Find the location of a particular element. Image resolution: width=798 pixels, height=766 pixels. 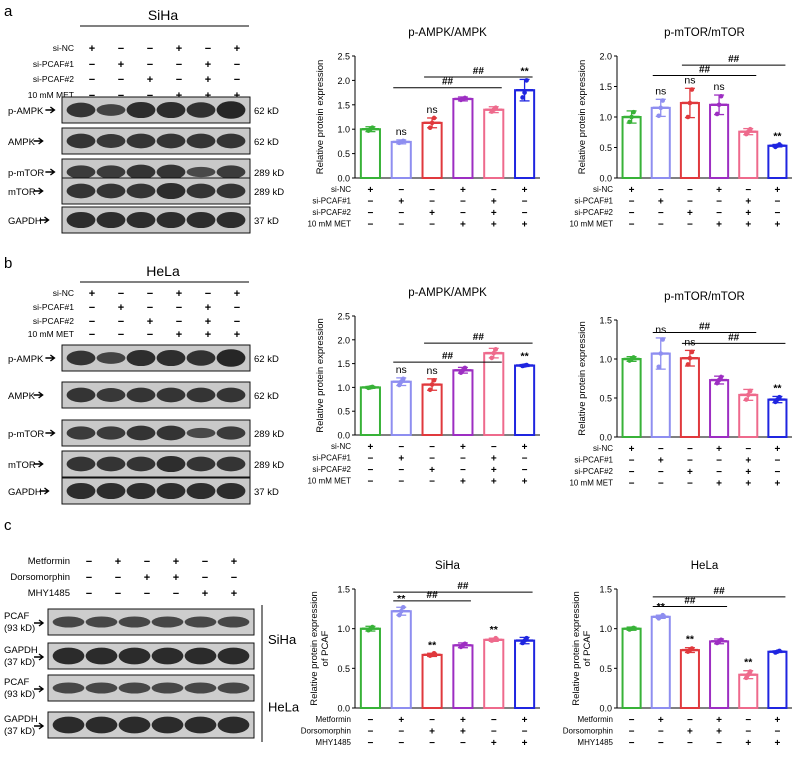

treatment-label: 10 mM MET is located at coordinates (51, 95).